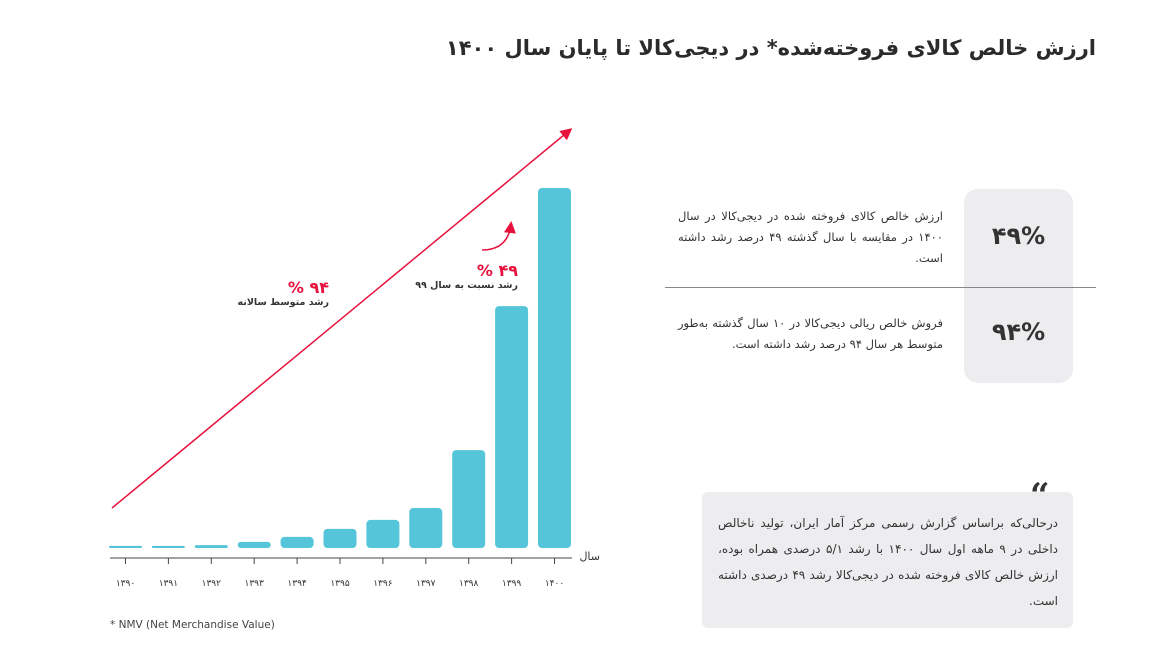  Describe the element at coordinates (1018, 332) in the screenshot. I see `stat-value-2: ۹۴%` at that location.